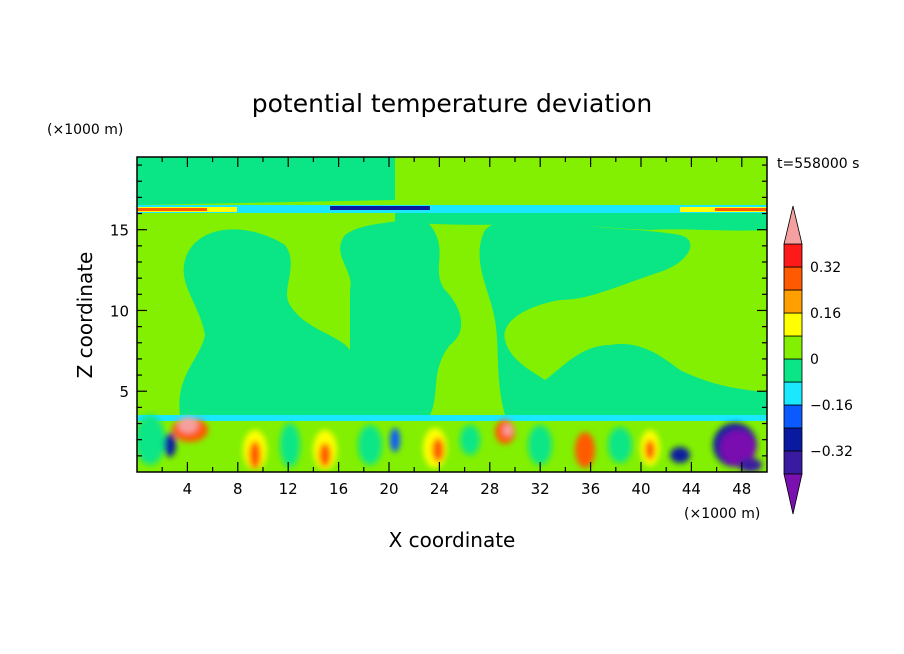  What do you see at coordinates (831, 452) in the screenshot?
I see `colorbar-label: −0.32` at bounding box center [831, 452].